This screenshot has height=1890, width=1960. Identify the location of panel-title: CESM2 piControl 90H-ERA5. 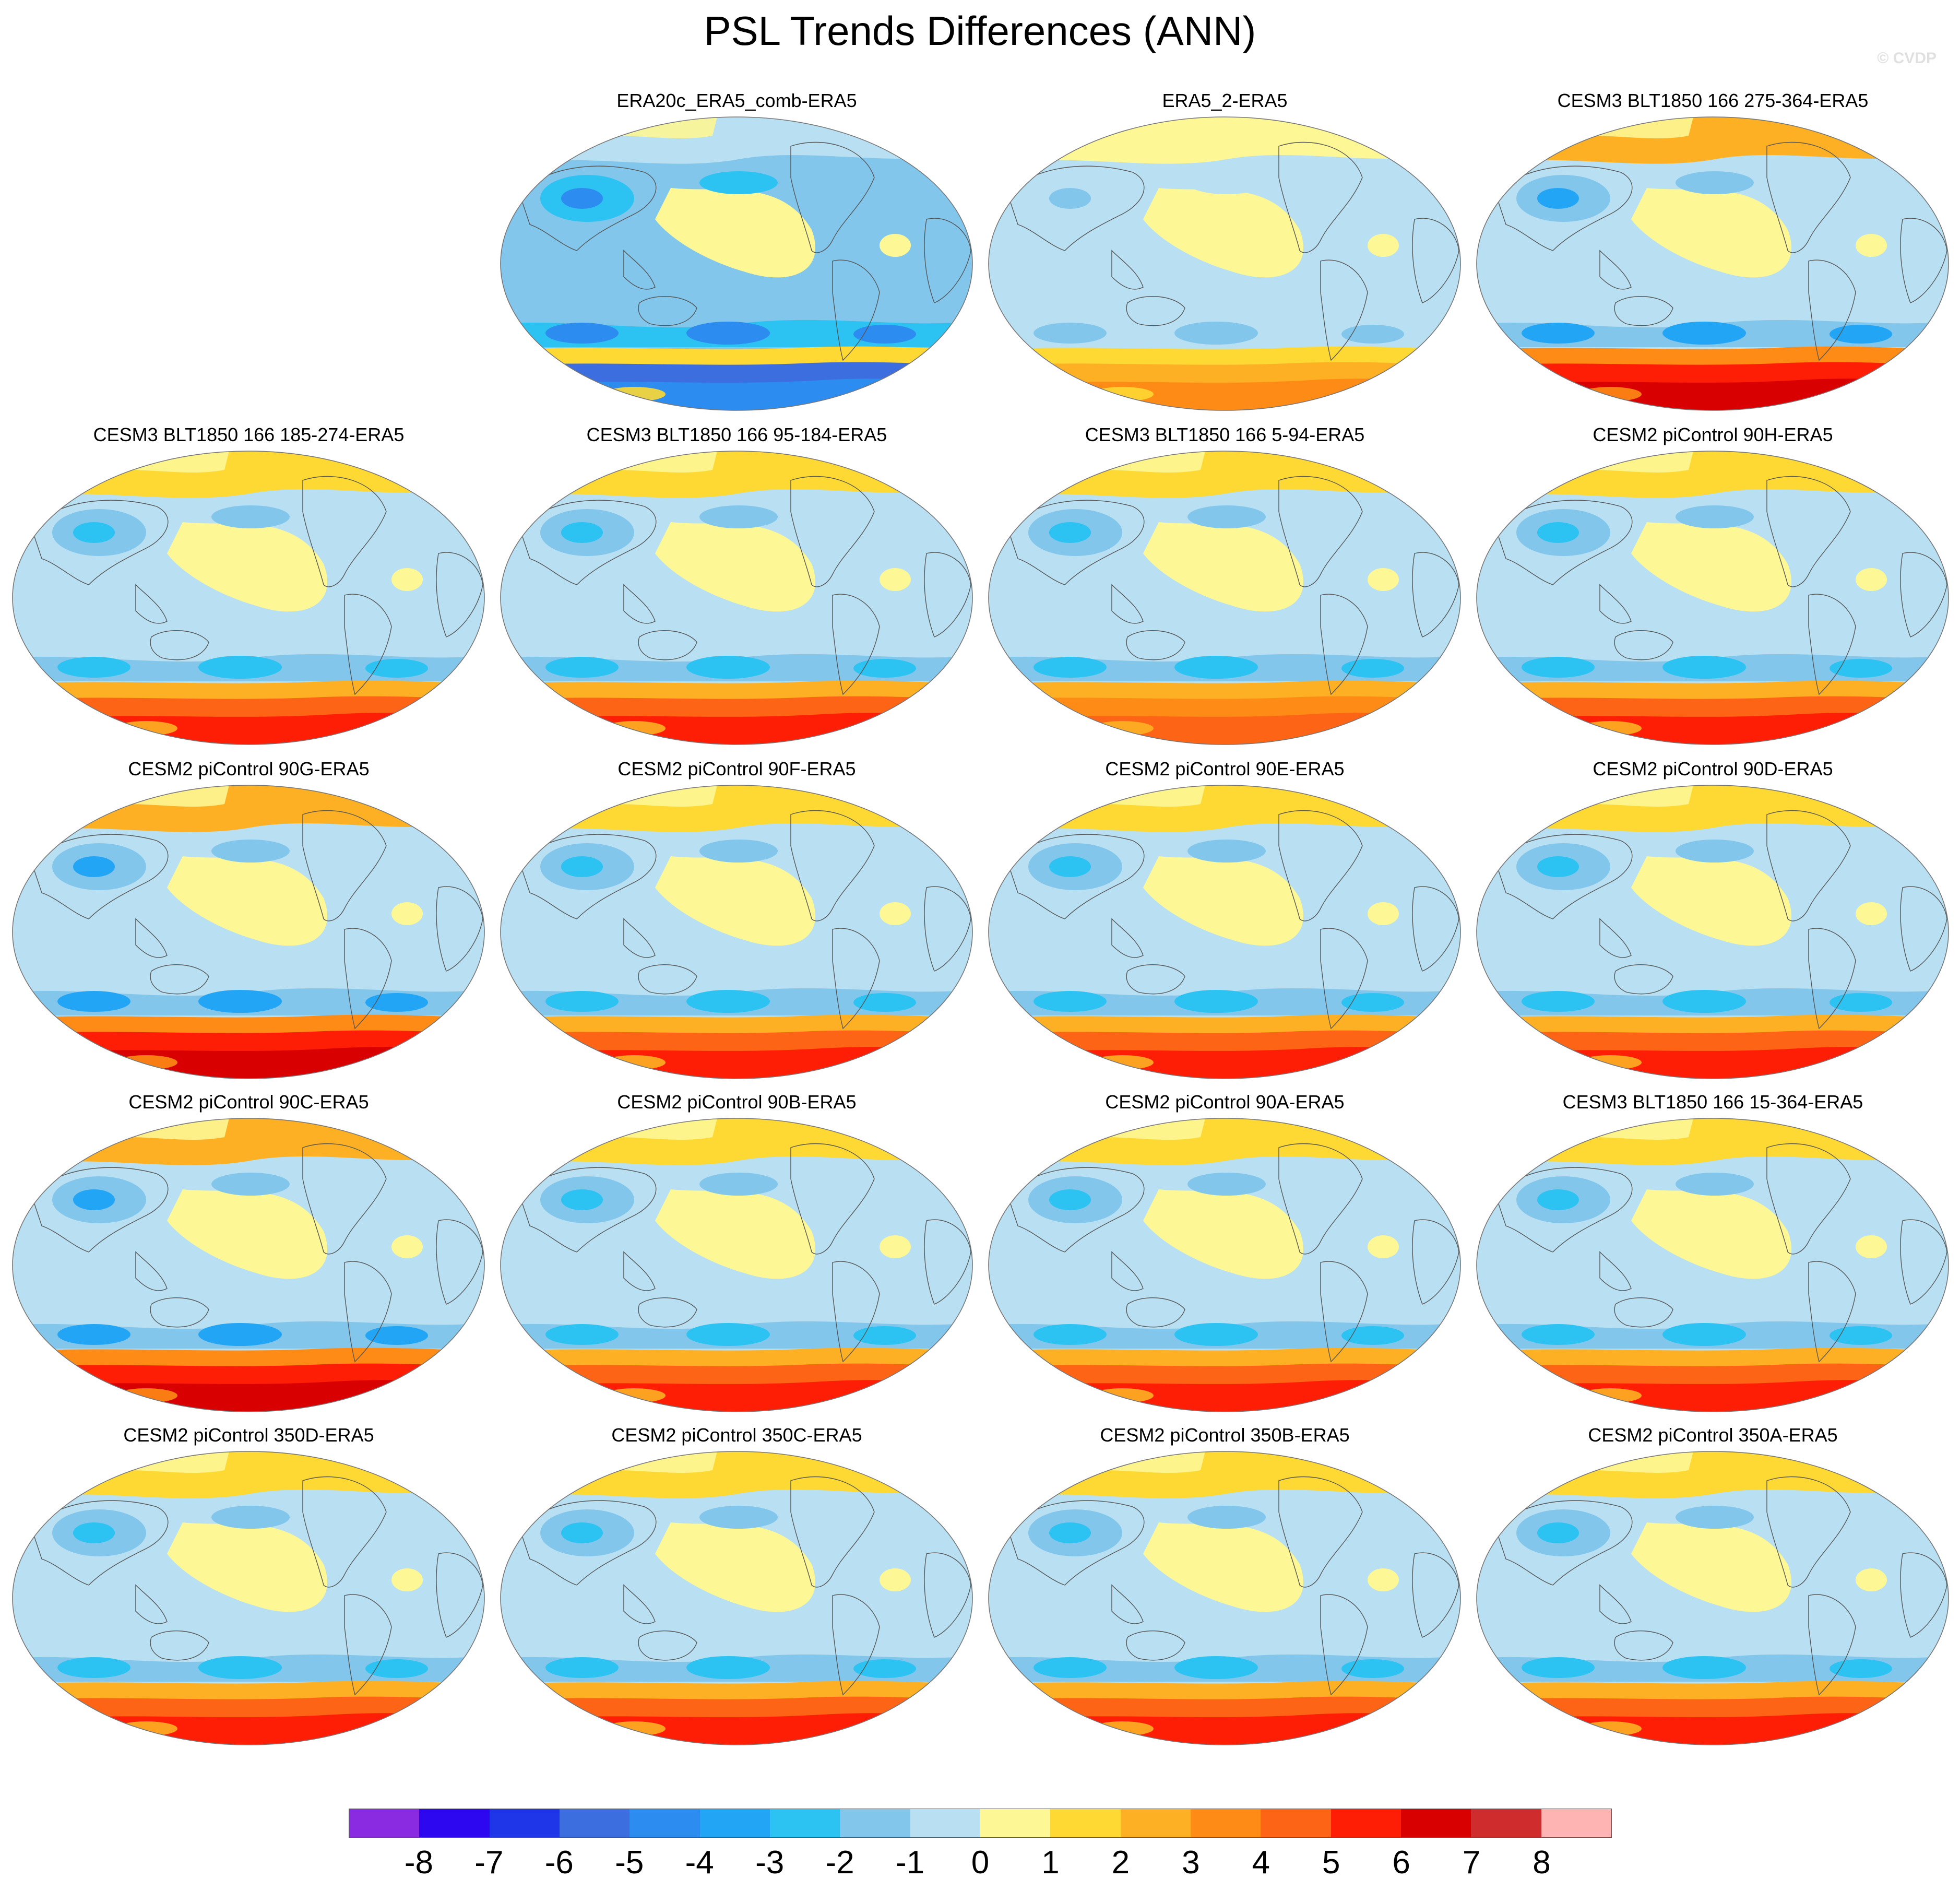
(1713, 435).